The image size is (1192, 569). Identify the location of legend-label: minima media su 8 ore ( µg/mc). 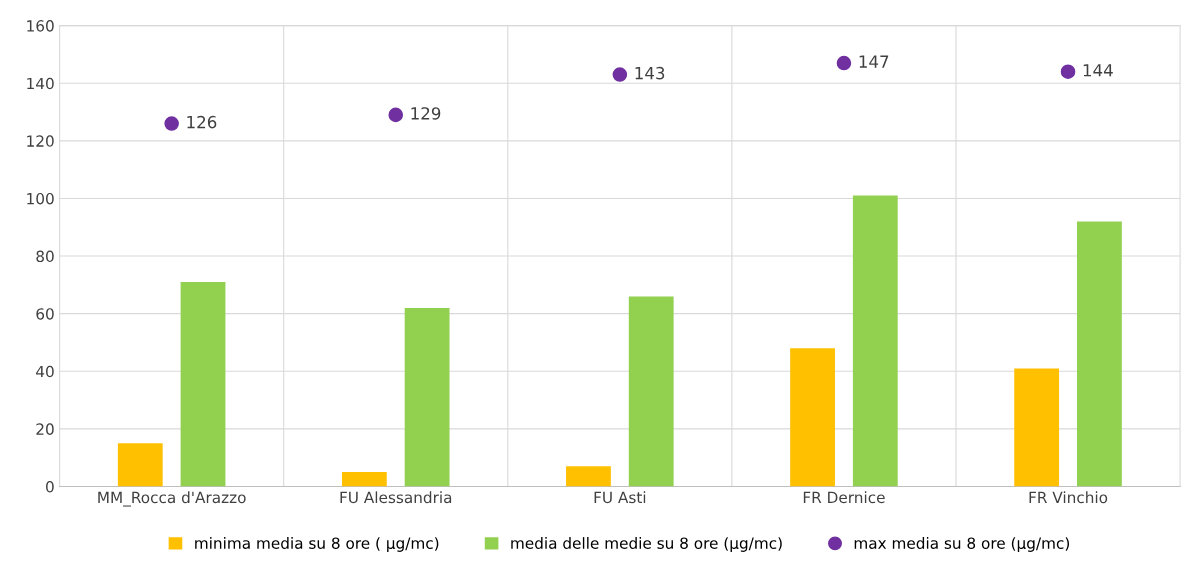
(317, 544).